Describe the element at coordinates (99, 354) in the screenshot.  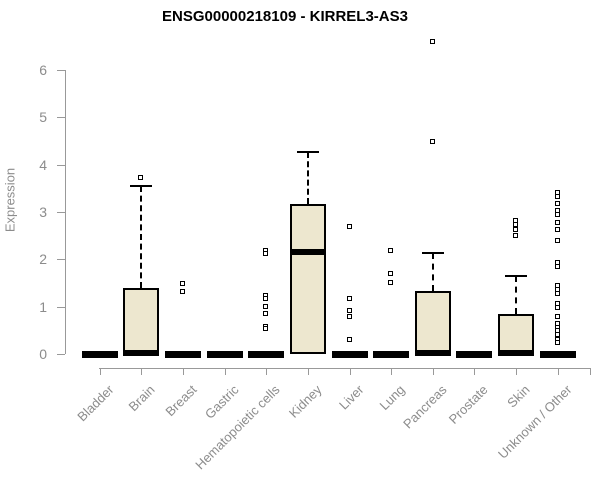
I see `box-collapsed-bladder` at that location.